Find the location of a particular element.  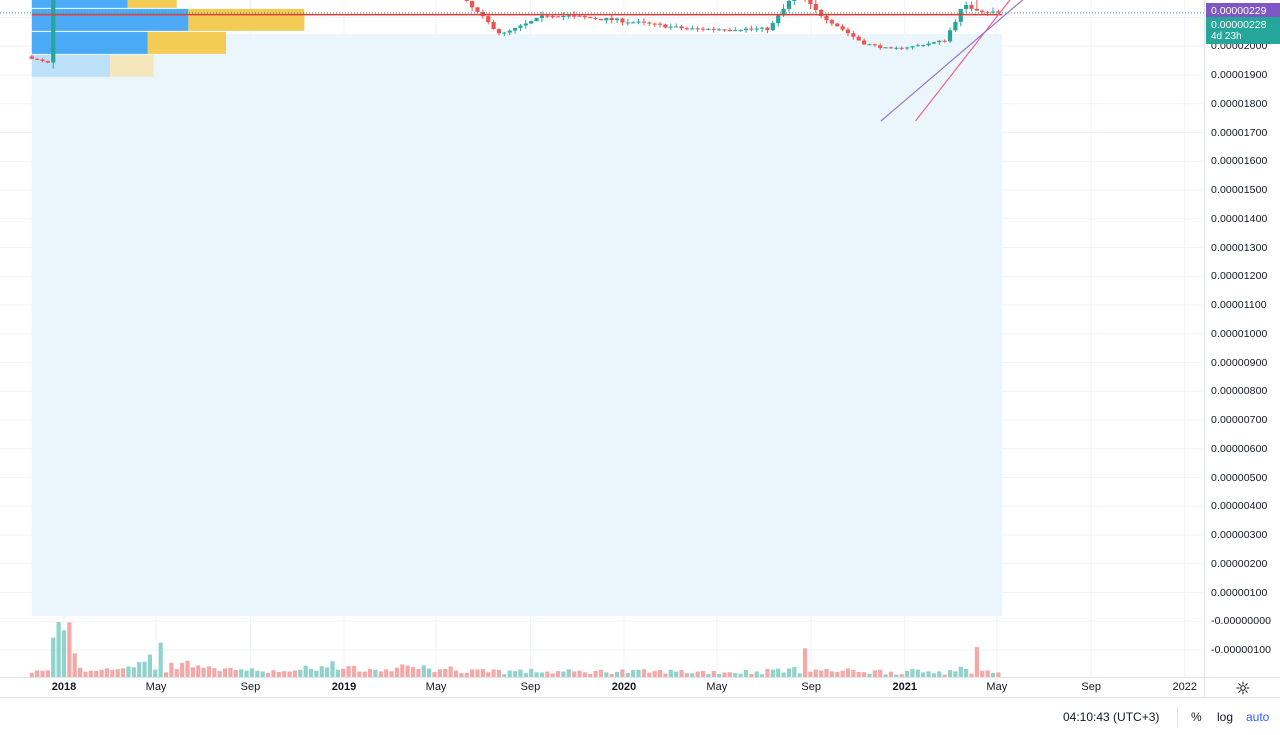

profile-bar-down is located at coordinates (152, 4).